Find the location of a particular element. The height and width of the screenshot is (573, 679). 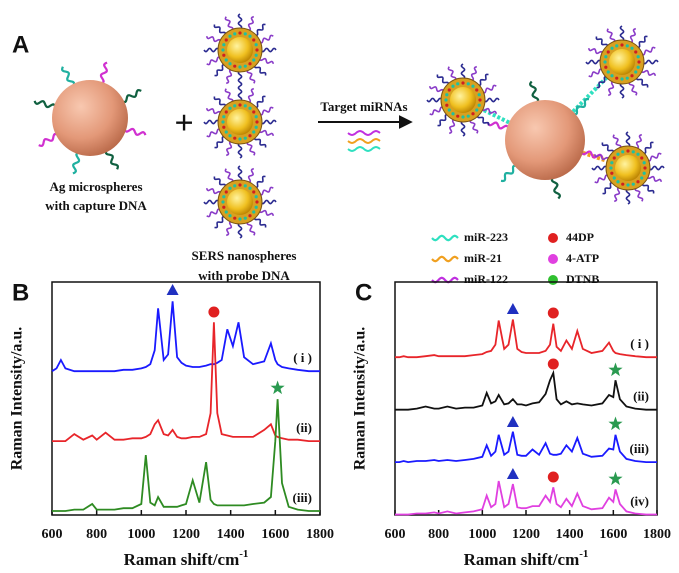

legend-dot is located at coordinates (553, 280).